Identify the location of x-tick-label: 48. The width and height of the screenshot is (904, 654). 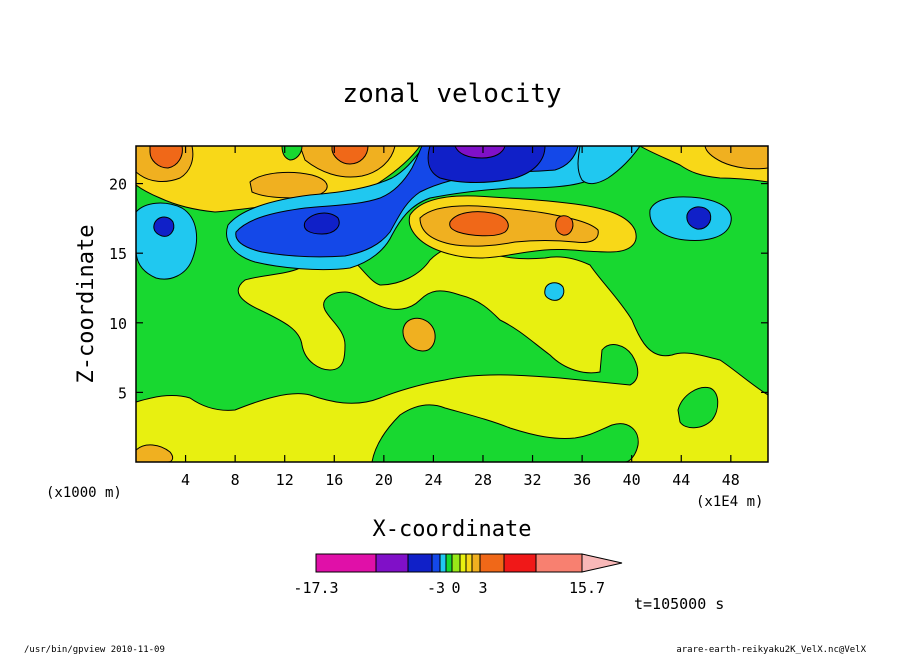
(731, 480).